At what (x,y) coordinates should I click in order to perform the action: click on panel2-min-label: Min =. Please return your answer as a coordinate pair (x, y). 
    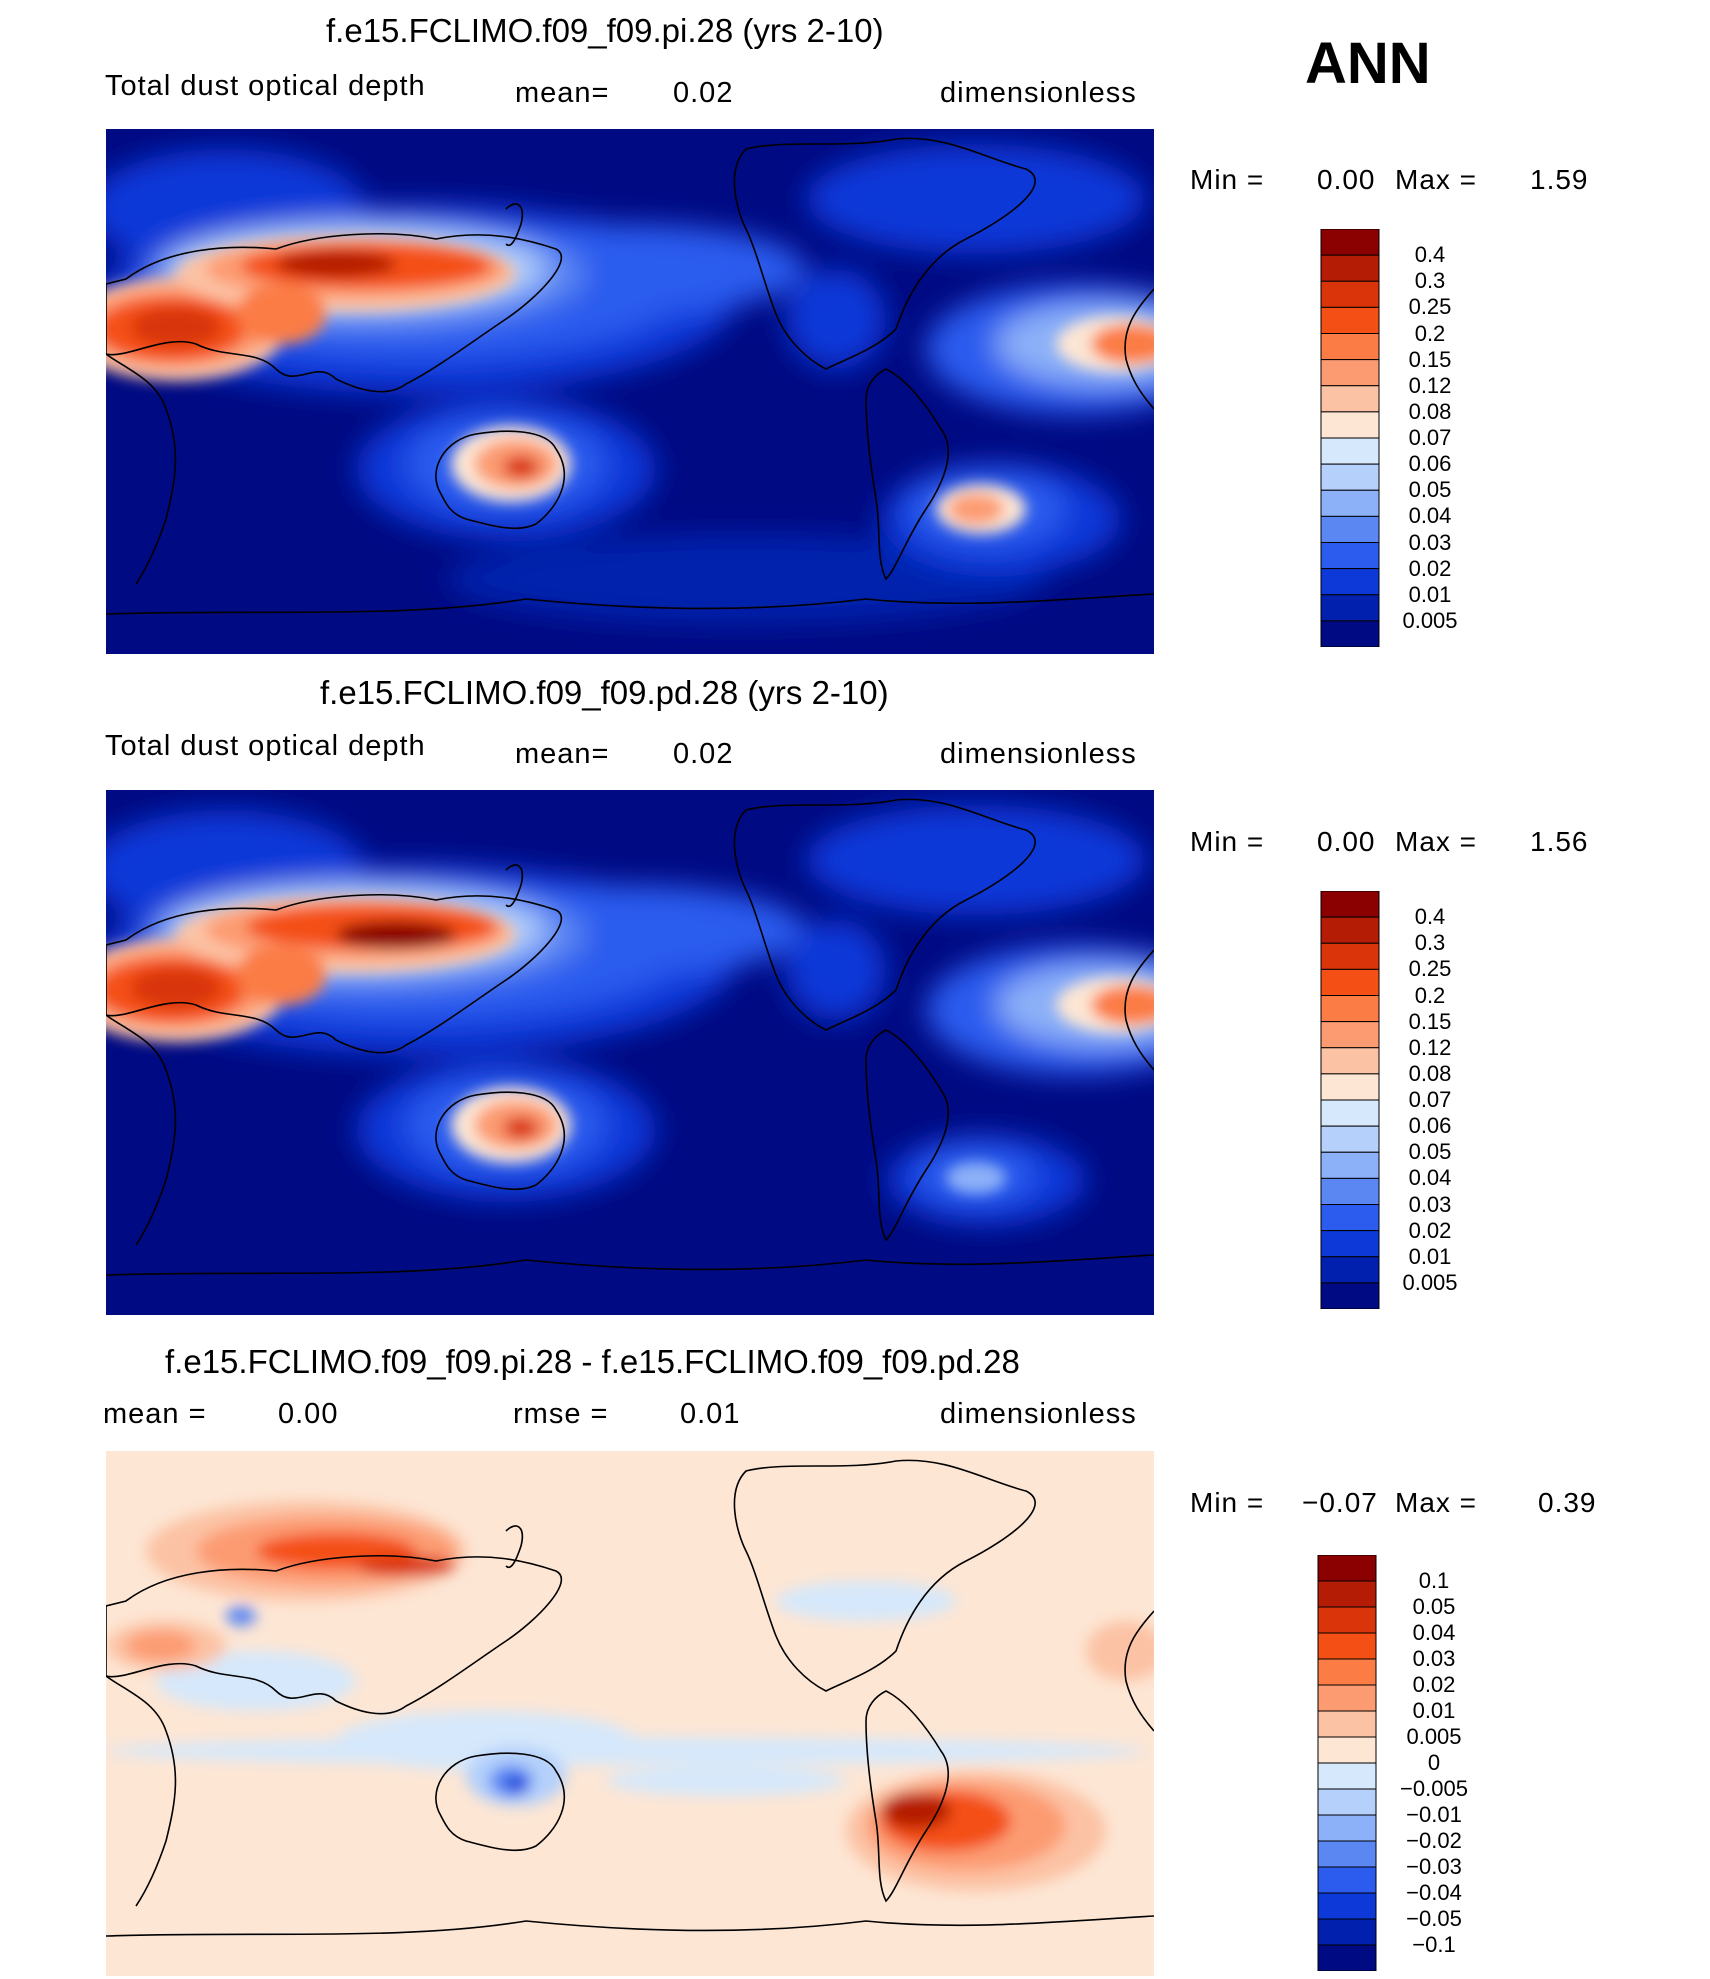
    Looking at the image, I should click on (1227, 841).